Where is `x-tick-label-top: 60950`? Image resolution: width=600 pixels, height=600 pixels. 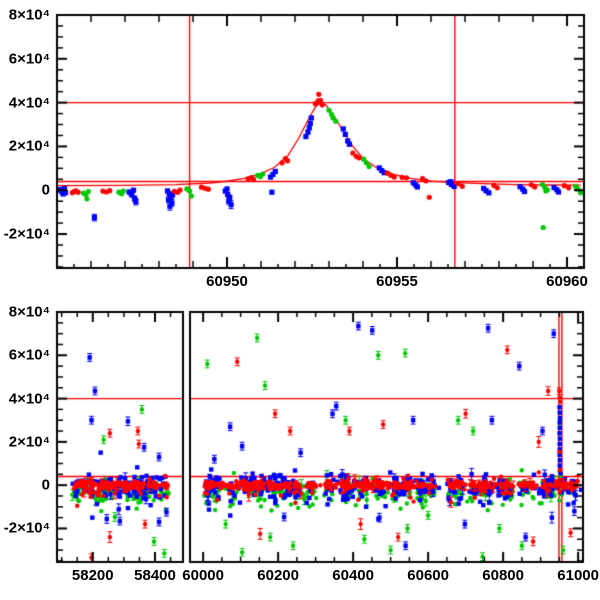 x-tick-label-top: 60950 is located at coordinates (227, 281).